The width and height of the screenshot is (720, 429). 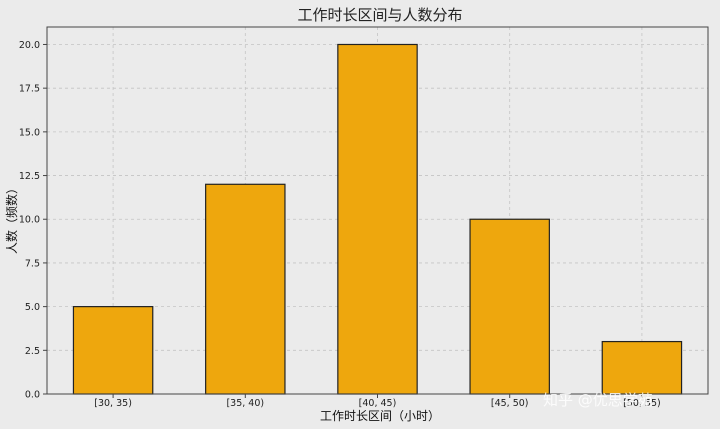 I want to click on y-tick-label: 2.5, so click(x=32, y=351).